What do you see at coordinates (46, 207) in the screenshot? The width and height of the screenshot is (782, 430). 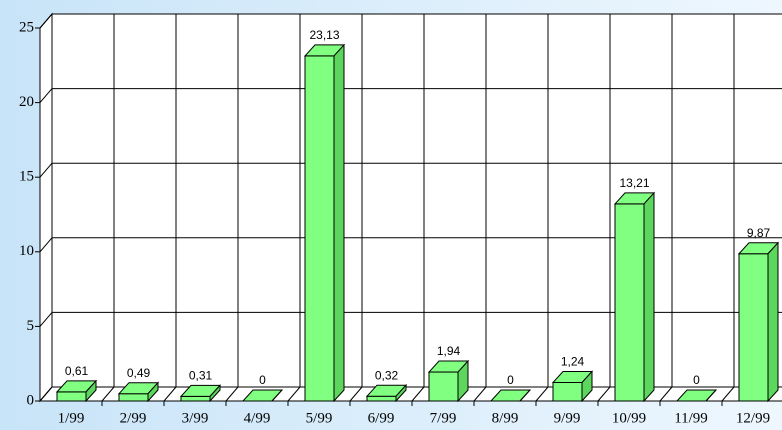 I see `left-wall` at bounding box center [46, 207].